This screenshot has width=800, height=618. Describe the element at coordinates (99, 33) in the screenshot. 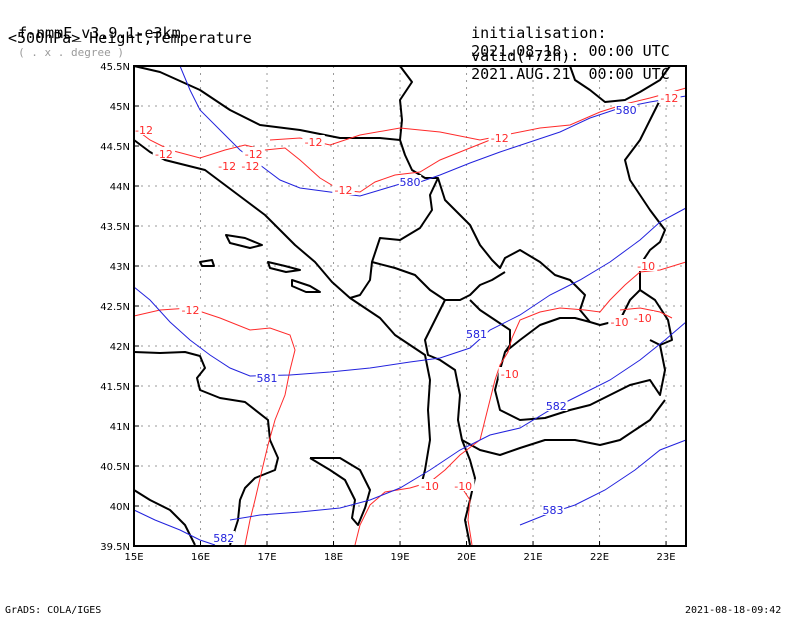

I see `model-name: f-nmmE_v3.9.1-e3km` at that location.